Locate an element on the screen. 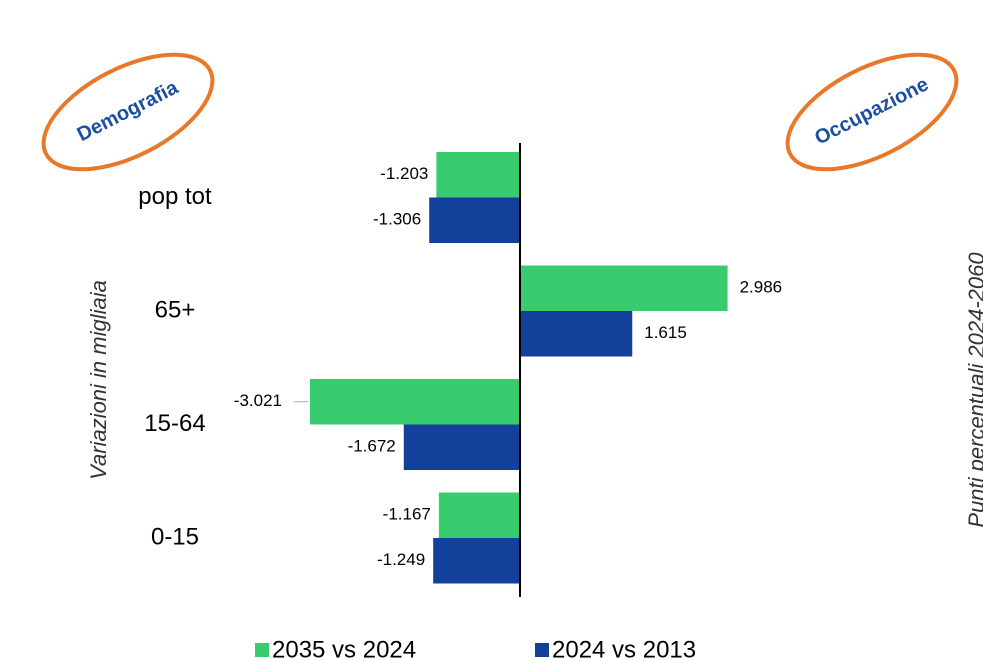  legend-label: 2024 vs 2013 is located at coordinates (624, 648).